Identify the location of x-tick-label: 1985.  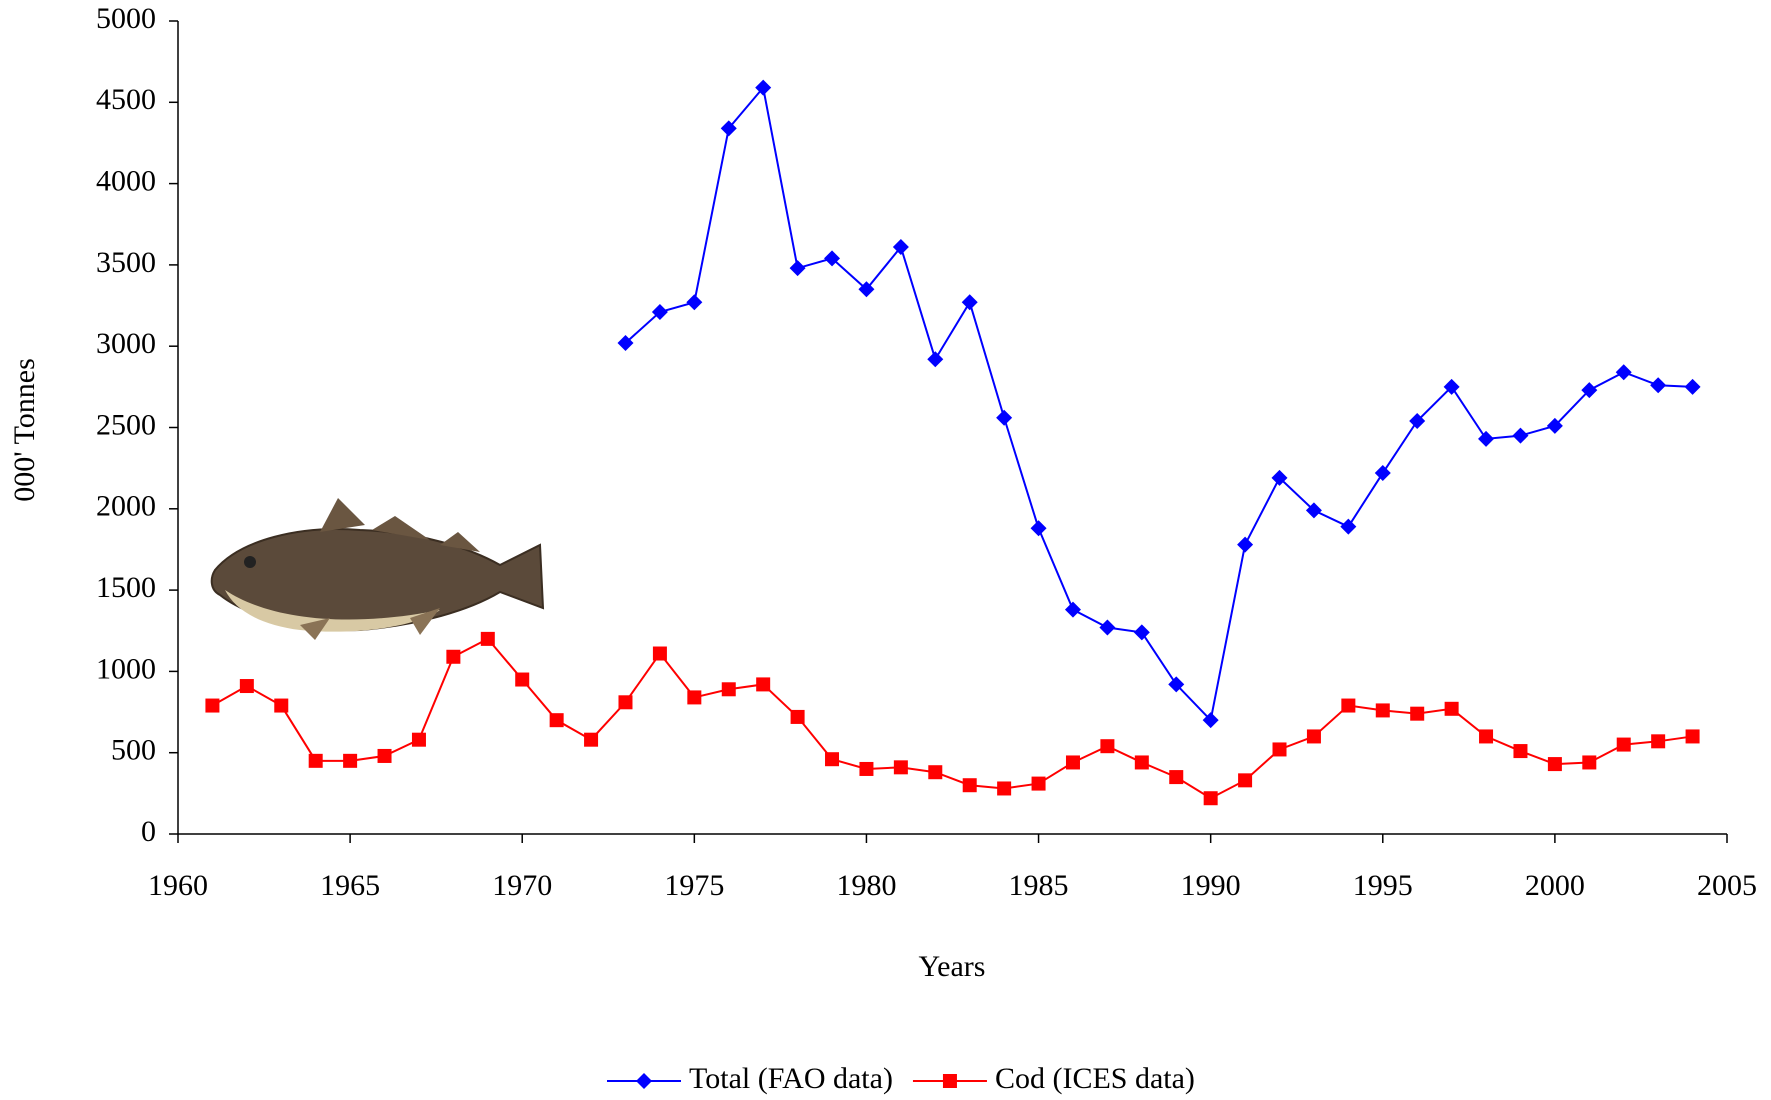
(1039, 885).